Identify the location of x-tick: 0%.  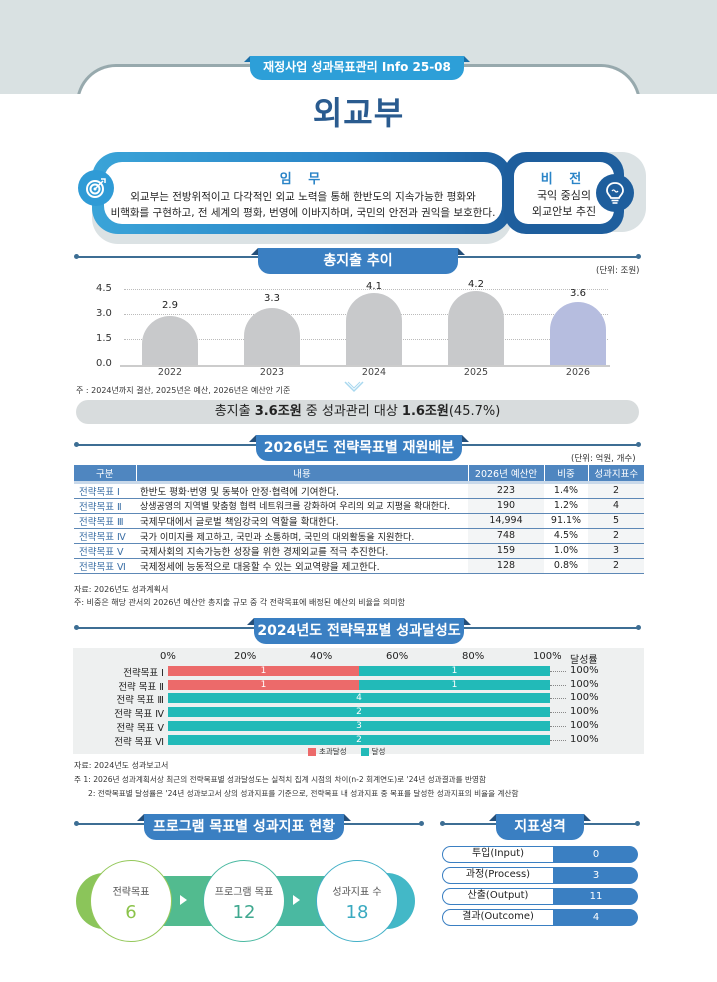
(168, 656).